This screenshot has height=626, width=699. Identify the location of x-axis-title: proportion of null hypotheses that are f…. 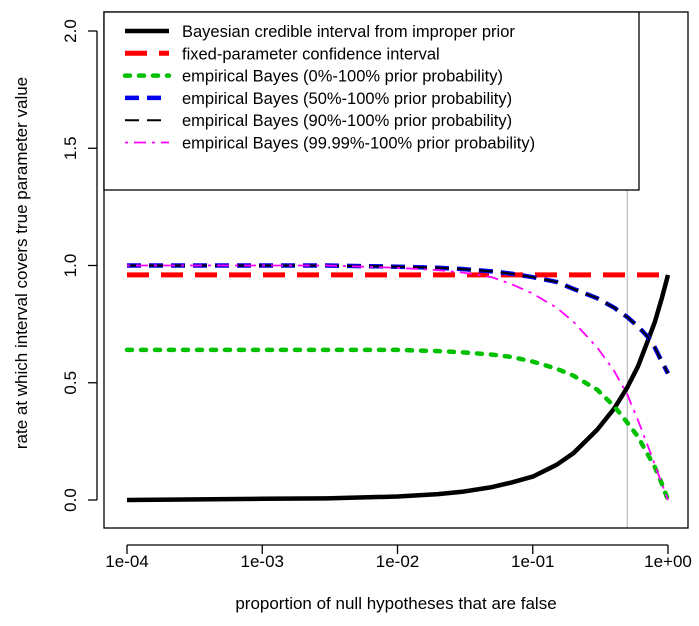
(395, 603).